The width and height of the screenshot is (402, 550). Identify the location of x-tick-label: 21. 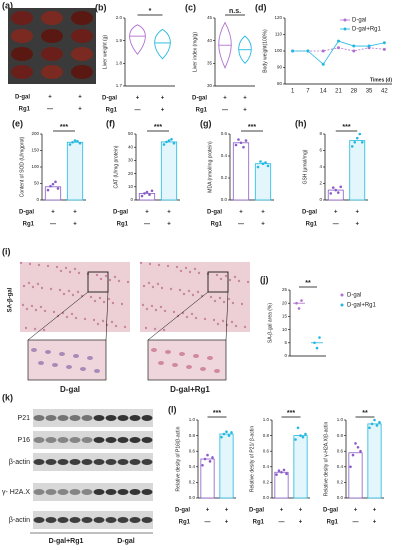
(338, 92).